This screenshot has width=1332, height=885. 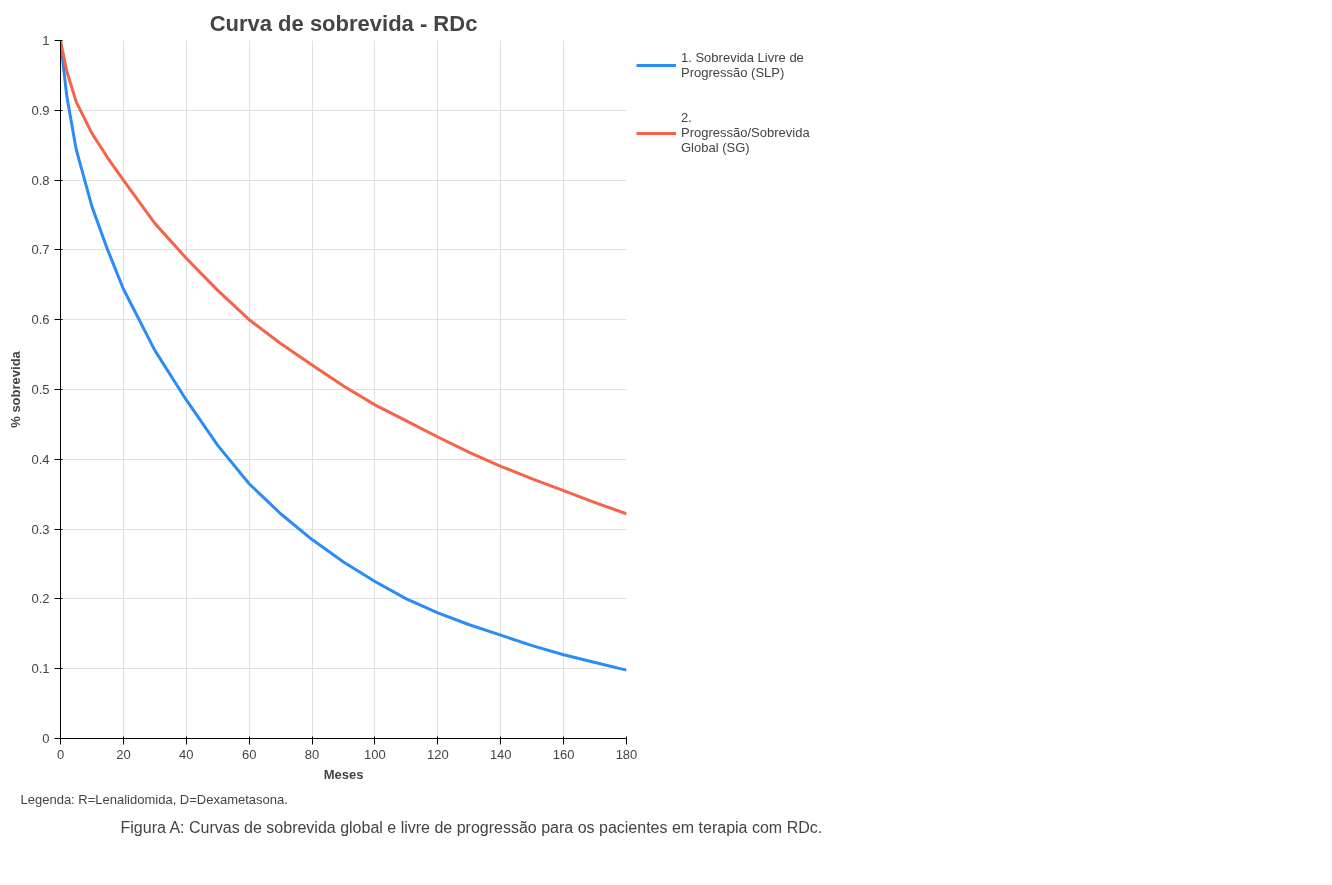 I want to click on y-tick-label: 1, so click(x=46, y=40).